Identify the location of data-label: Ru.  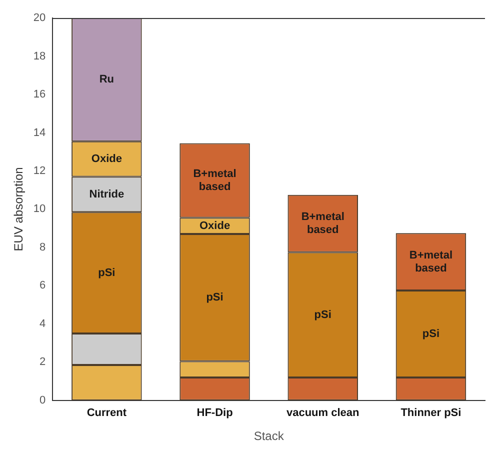
(106, 80).